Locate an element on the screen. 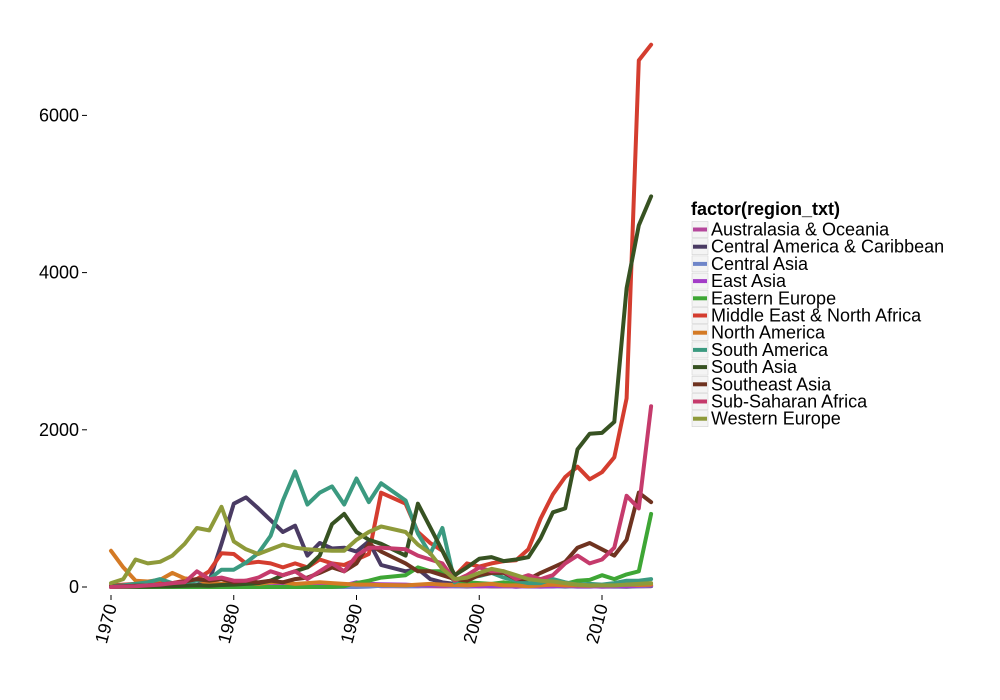 This screenshot has width=1000, height=700. x-tick-label: 2000 is located at coordinates (474, 624).